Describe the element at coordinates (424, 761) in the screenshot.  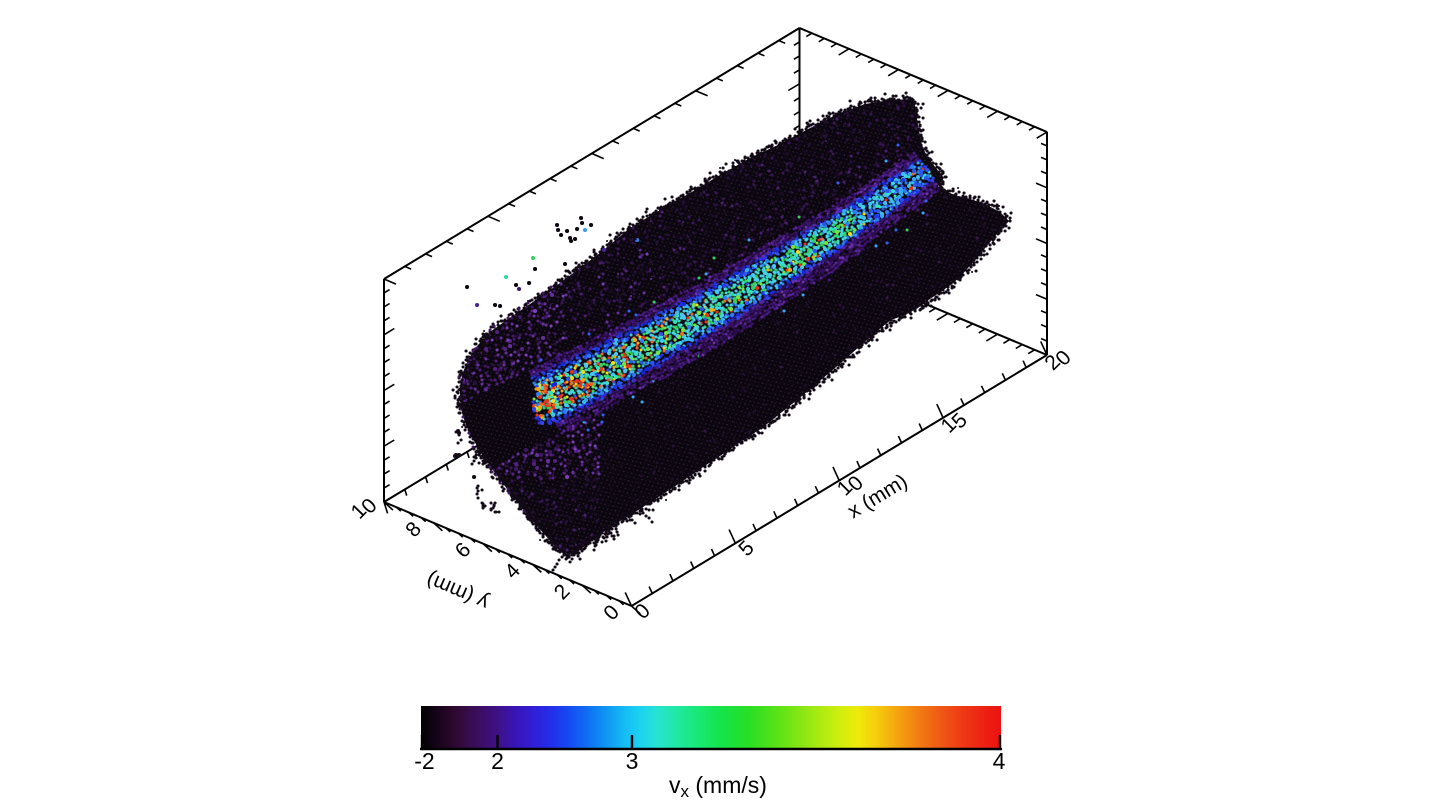
I see `svg-text: -2` at that location.